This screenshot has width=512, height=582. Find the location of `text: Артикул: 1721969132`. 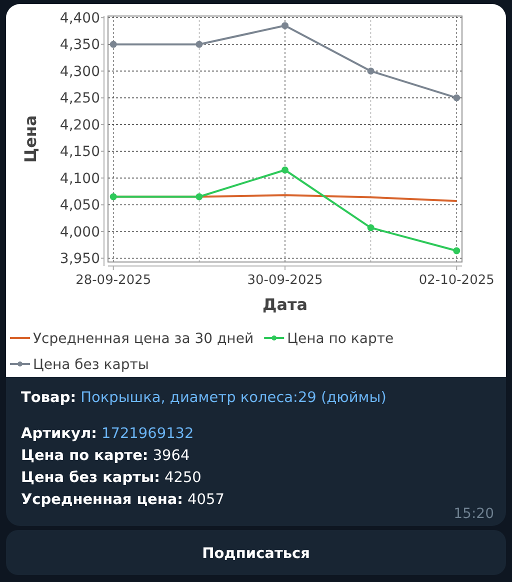

text: Артикул: 1721969132 is located at coordinates (107, 434).